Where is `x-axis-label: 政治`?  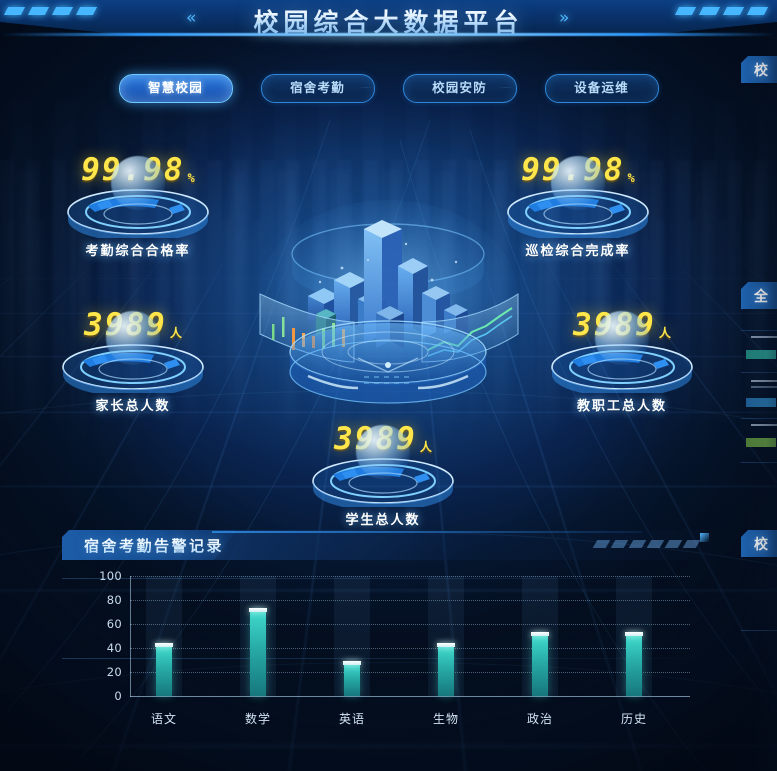 x-axis-label: 政治 is located at coordinates (539, 719).